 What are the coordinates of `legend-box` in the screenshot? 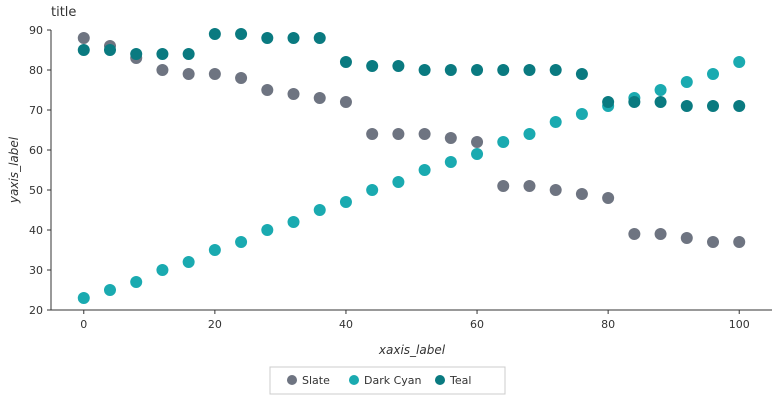 It's located at (387, 380).